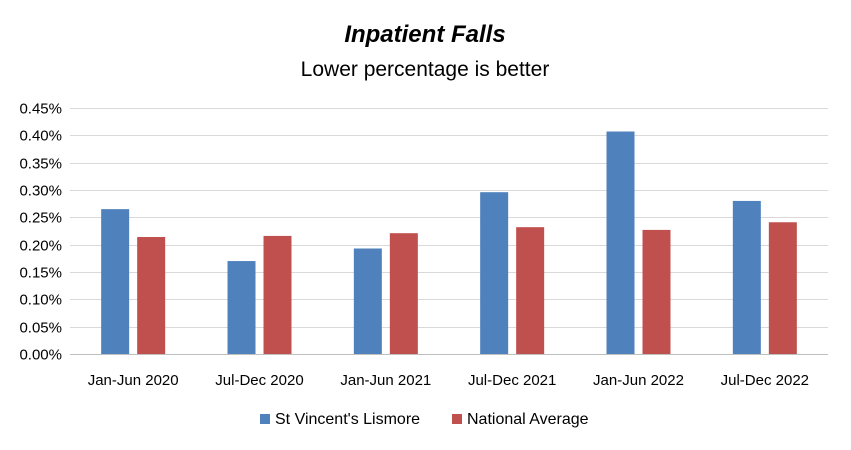 Image resolution: width=851 pixels, height=450 pixels. Describe the element at coordinates (765, 380) in the screenshot. I see `x-tick-label: Jul-Dec 2022` at that location.